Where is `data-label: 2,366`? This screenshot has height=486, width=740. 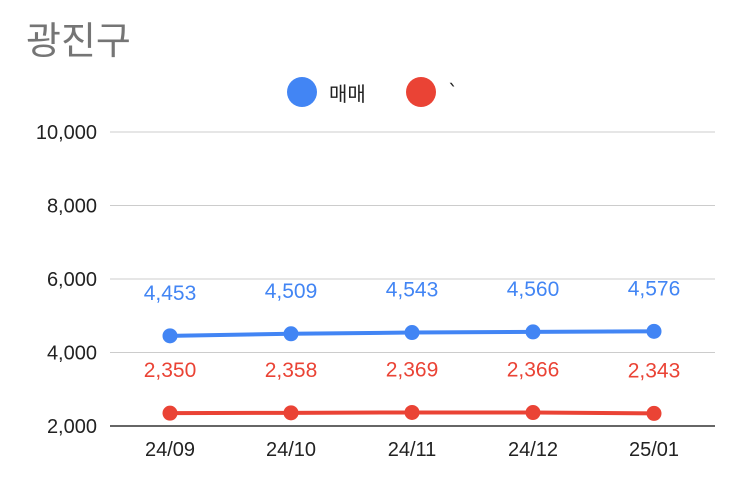 data-label: 2,366 is located at coordinates (533, 370).